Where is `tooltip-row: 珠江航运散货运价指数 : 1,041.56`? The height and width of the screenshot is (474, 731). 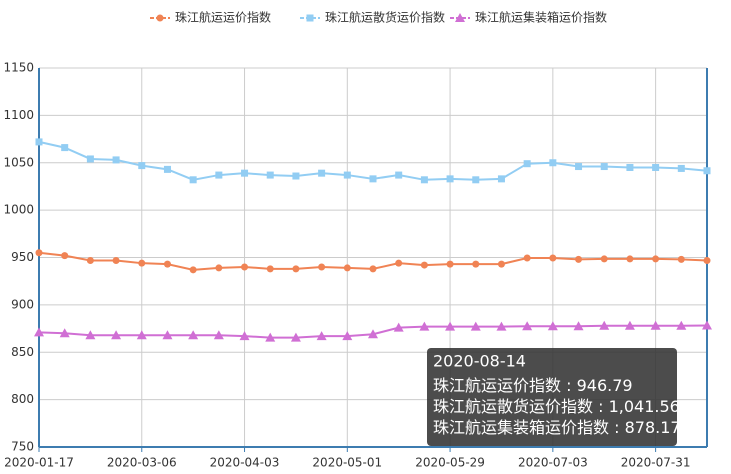 tooltip-row: 珠江航运散货运价指数 : 1,041.56 is located at coordinates (556, 406).